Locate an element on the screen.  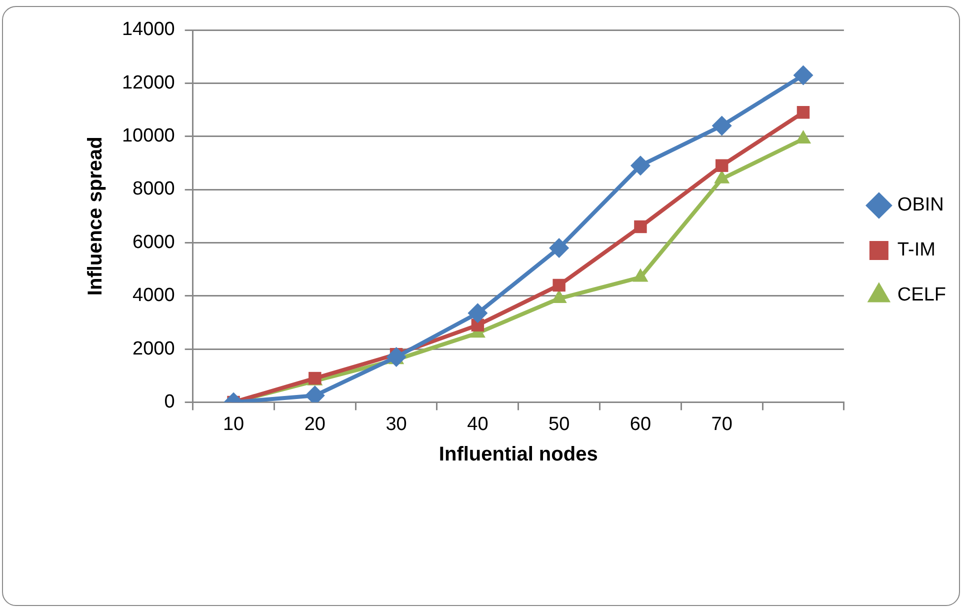
x-tick-label: 40 is located at coordinates (477, 424).